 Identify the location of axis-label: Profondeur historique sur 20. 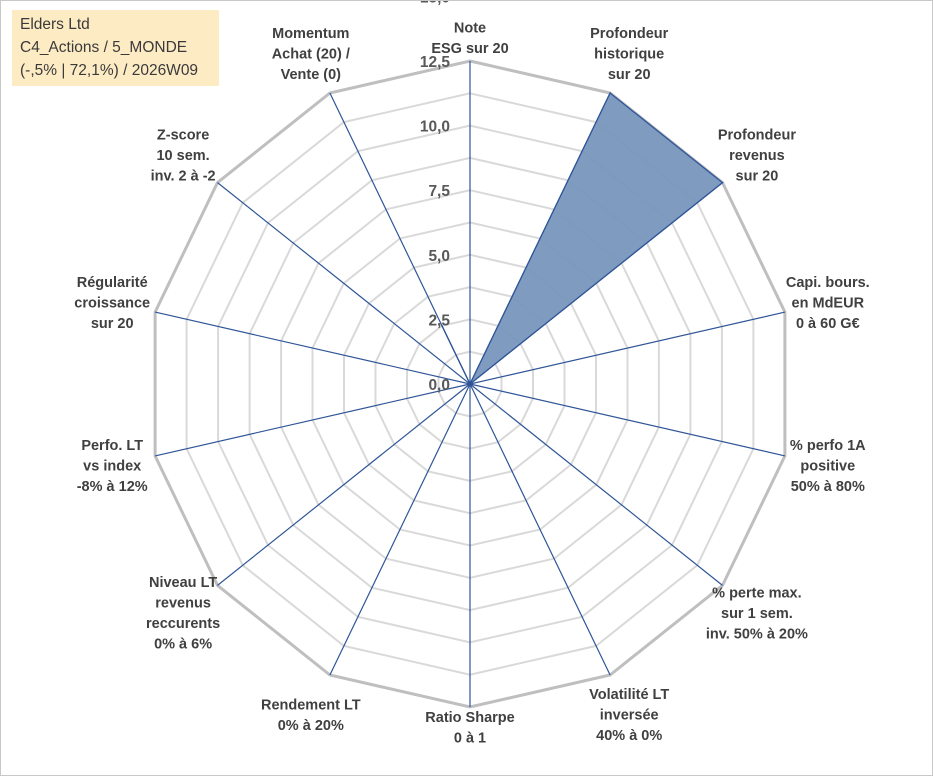
(629, 54).